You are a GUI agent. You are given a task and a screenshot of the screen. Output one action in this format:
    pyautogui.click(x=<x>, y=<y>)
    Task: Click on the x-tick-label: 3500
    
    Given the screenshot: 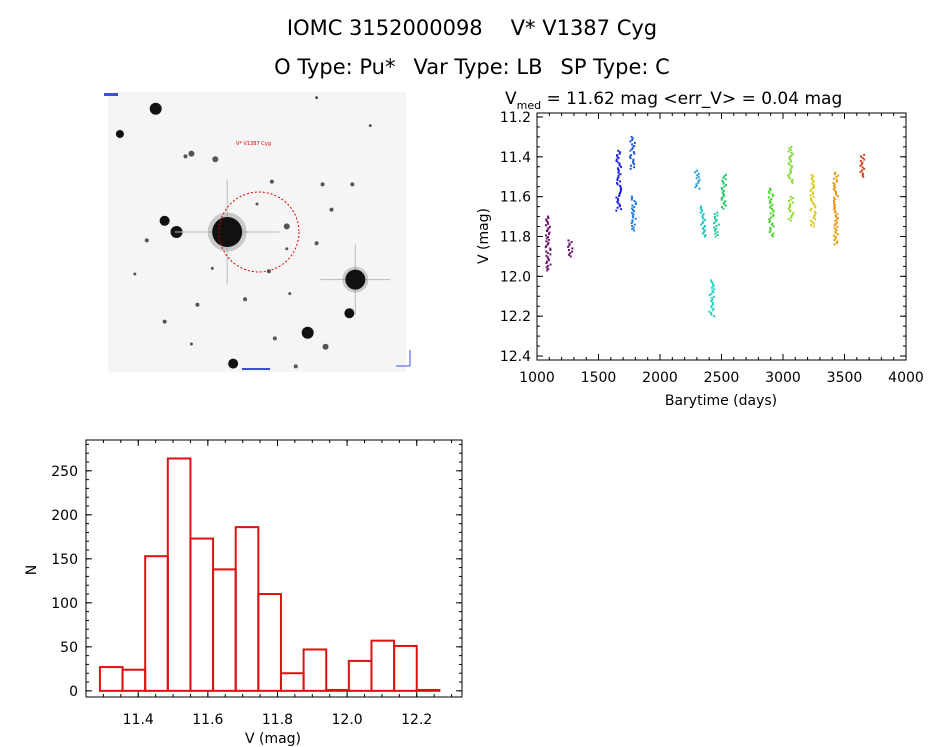 What is the action you would take?
    pyautogui.click(x=845, y=378)
    